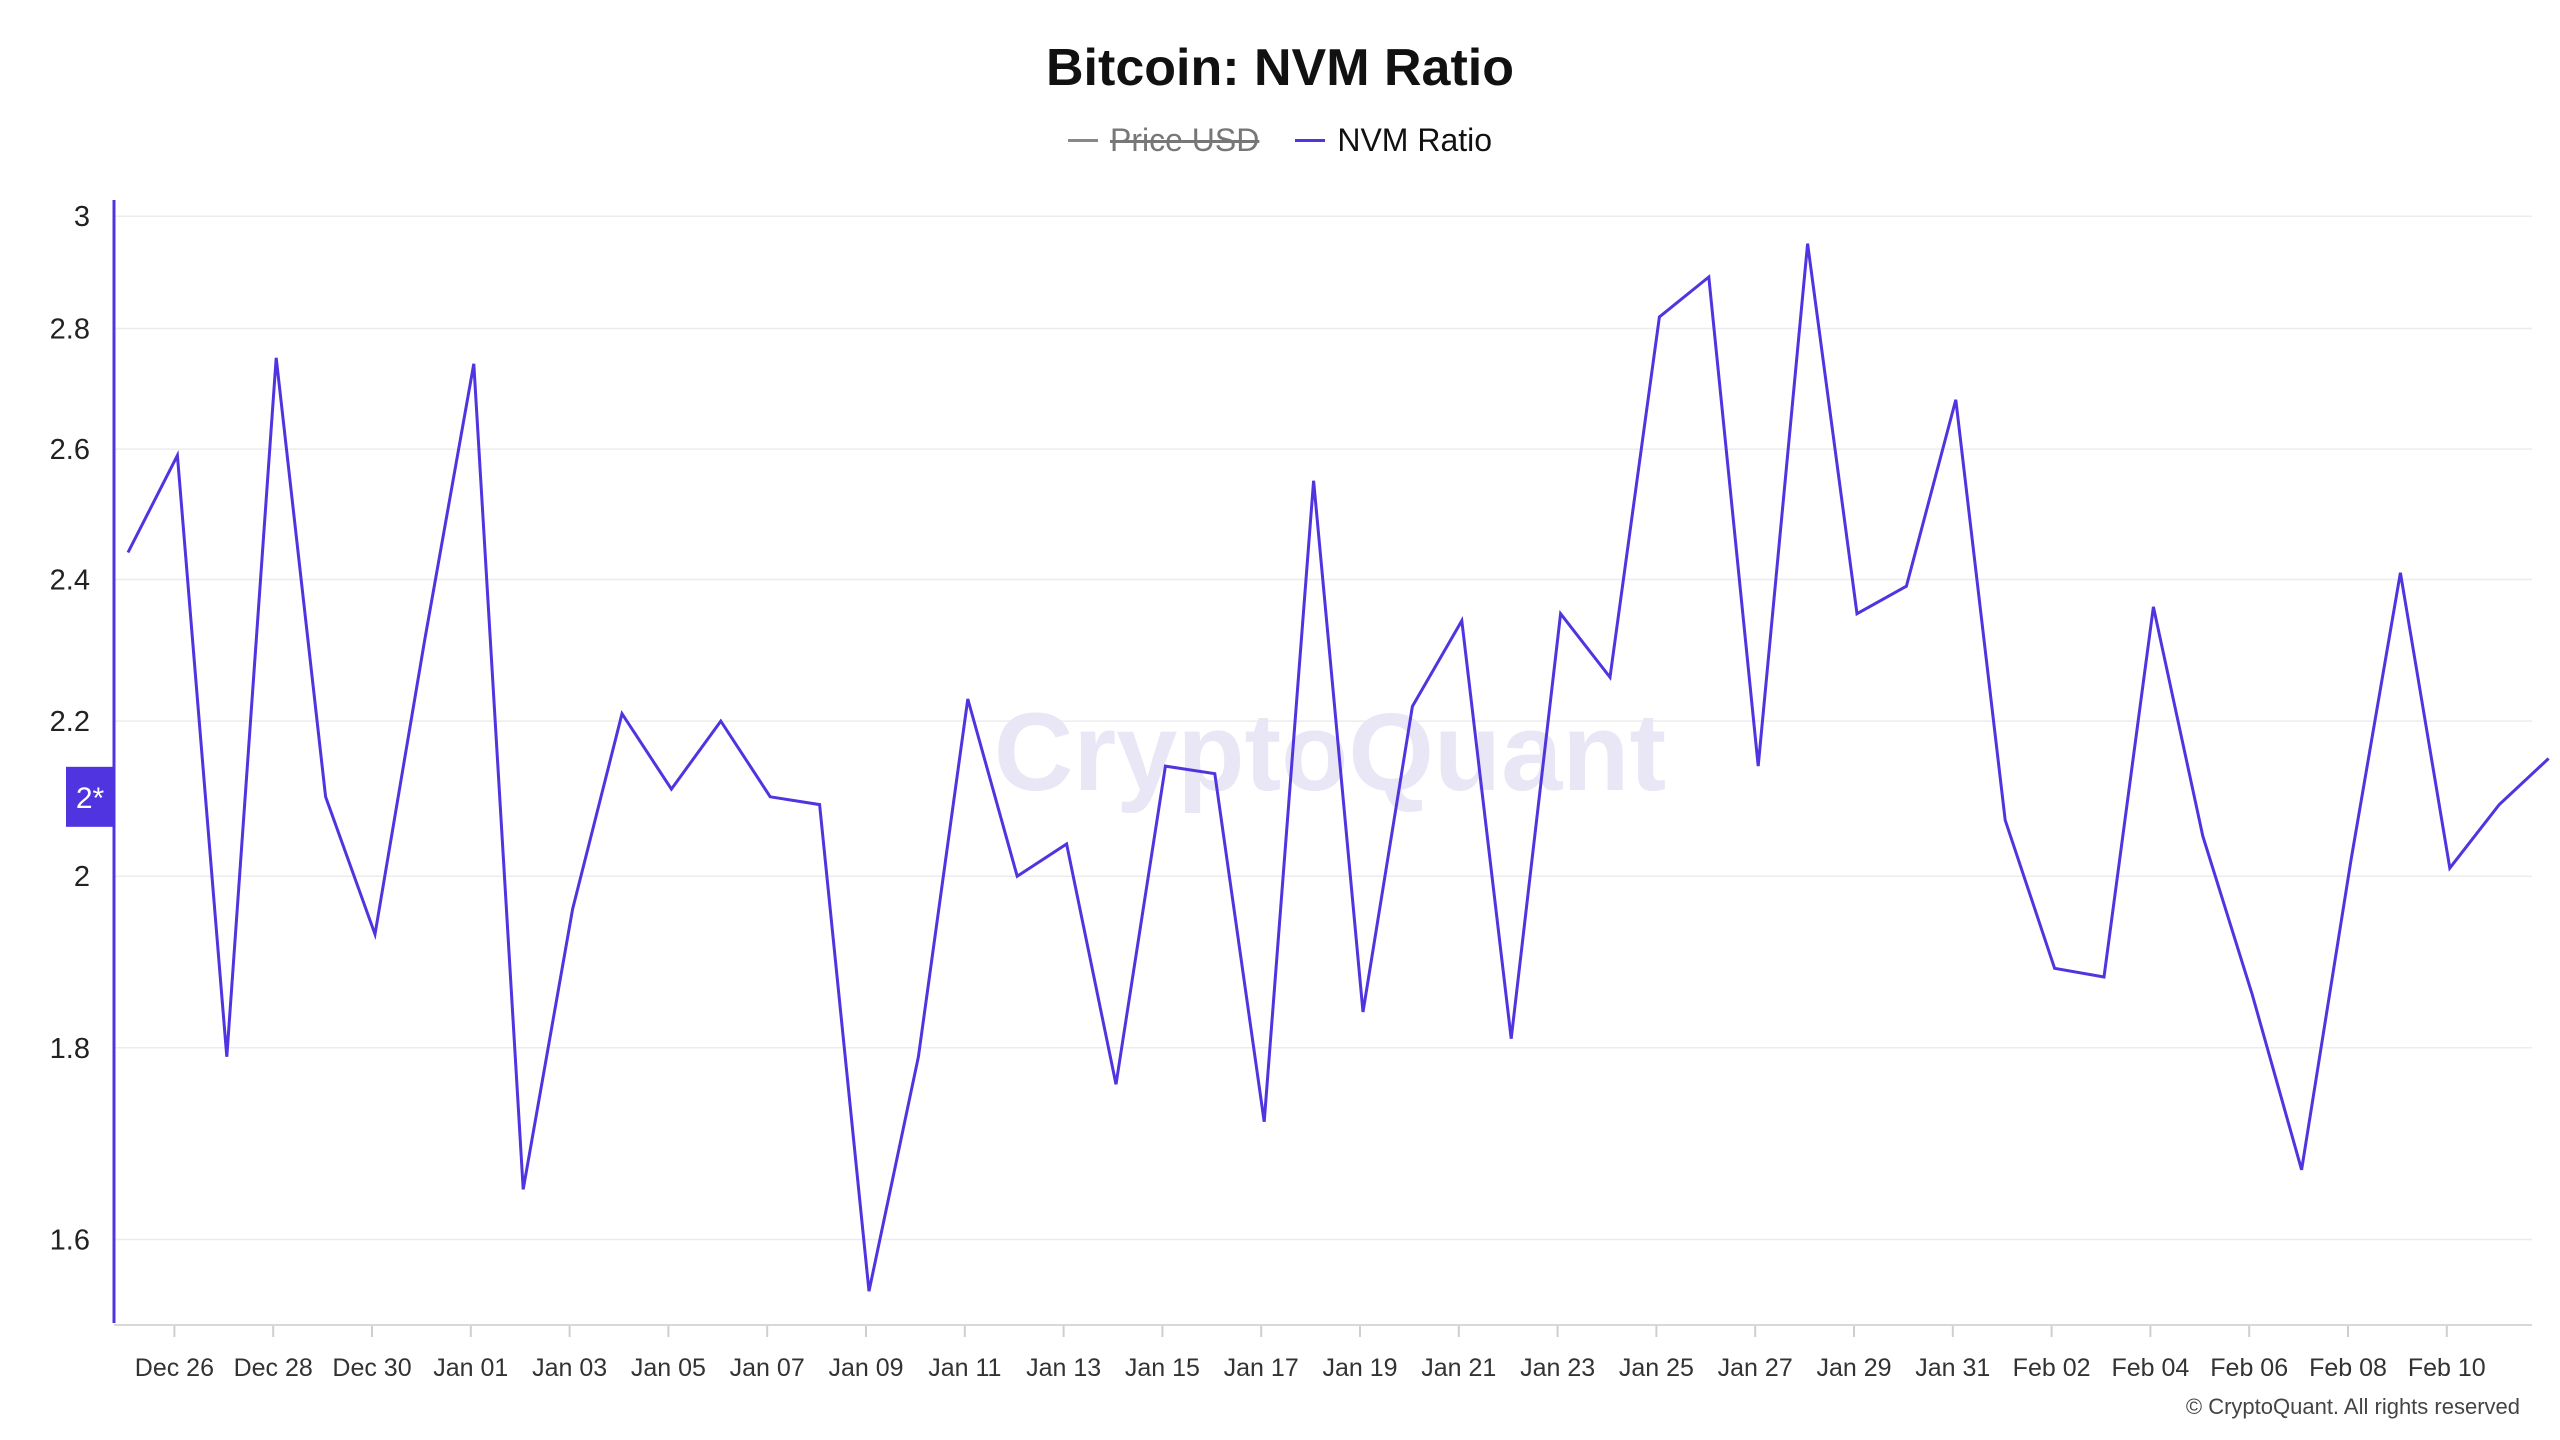 Image resolution: width=2560 pixels, height=1440 pixels. Describe the element at coordinates (1415, 140) in the screenshot. I see `legend-label-nvm-ratio: NVM Ratio` at that location.